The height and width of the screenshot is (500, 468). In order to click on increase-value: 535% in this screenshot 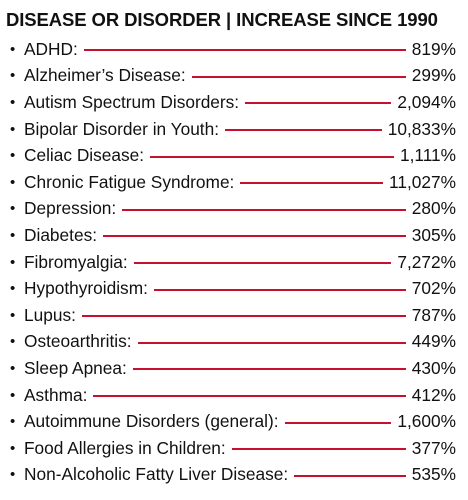, I will do `click(433, 474)`.